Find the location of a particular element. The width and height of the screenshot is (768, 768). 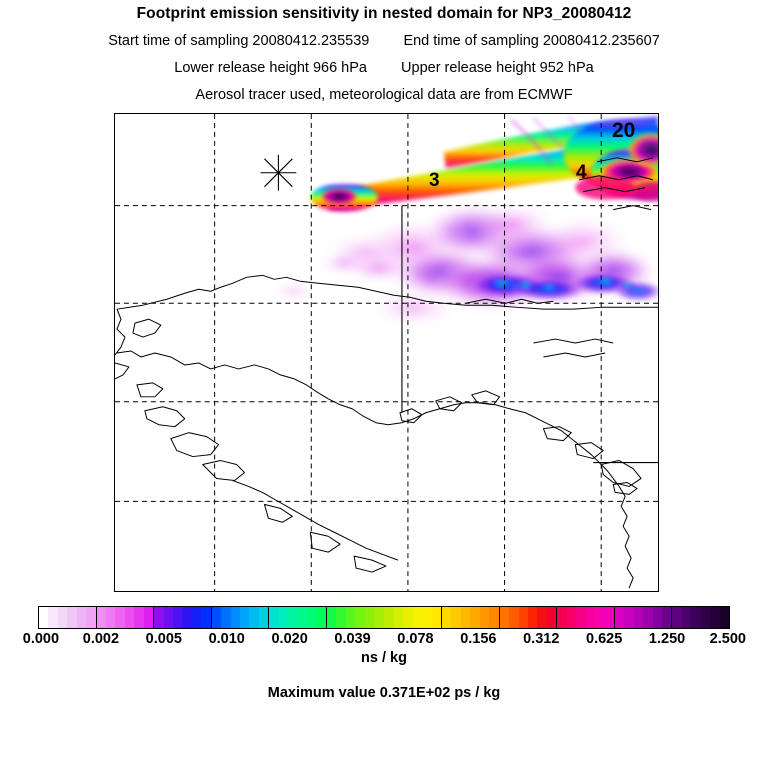

contour-label-20: 20 is located at coordinates (624, 130).